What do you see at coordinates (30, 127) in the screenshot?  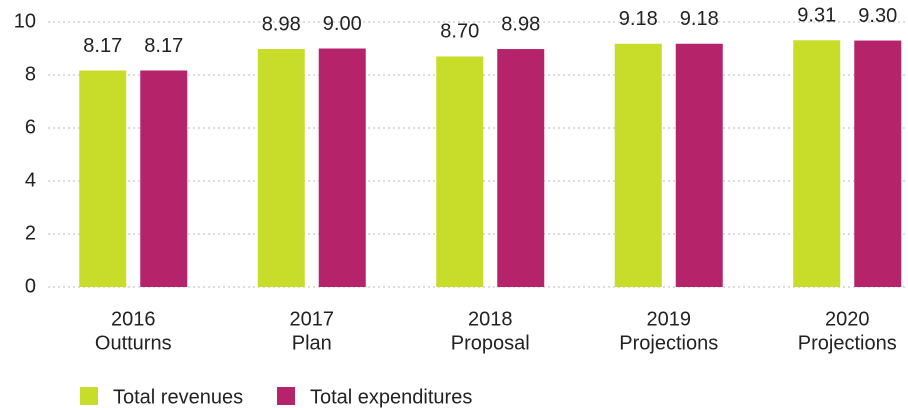 I see `y-tick-label: 6` at bounding box center [30, 127].